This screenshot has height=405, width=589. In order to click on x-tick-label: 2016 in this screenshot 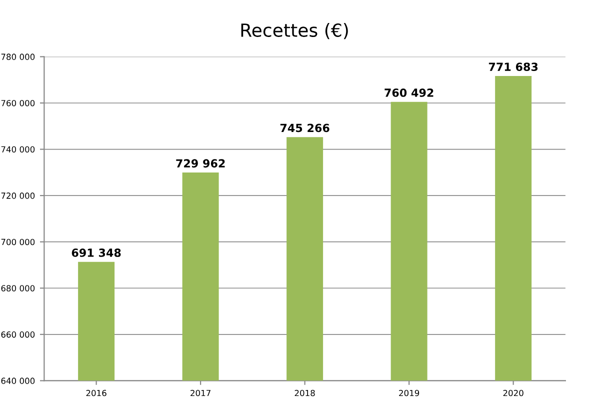, I will do `click(96, 393)`.